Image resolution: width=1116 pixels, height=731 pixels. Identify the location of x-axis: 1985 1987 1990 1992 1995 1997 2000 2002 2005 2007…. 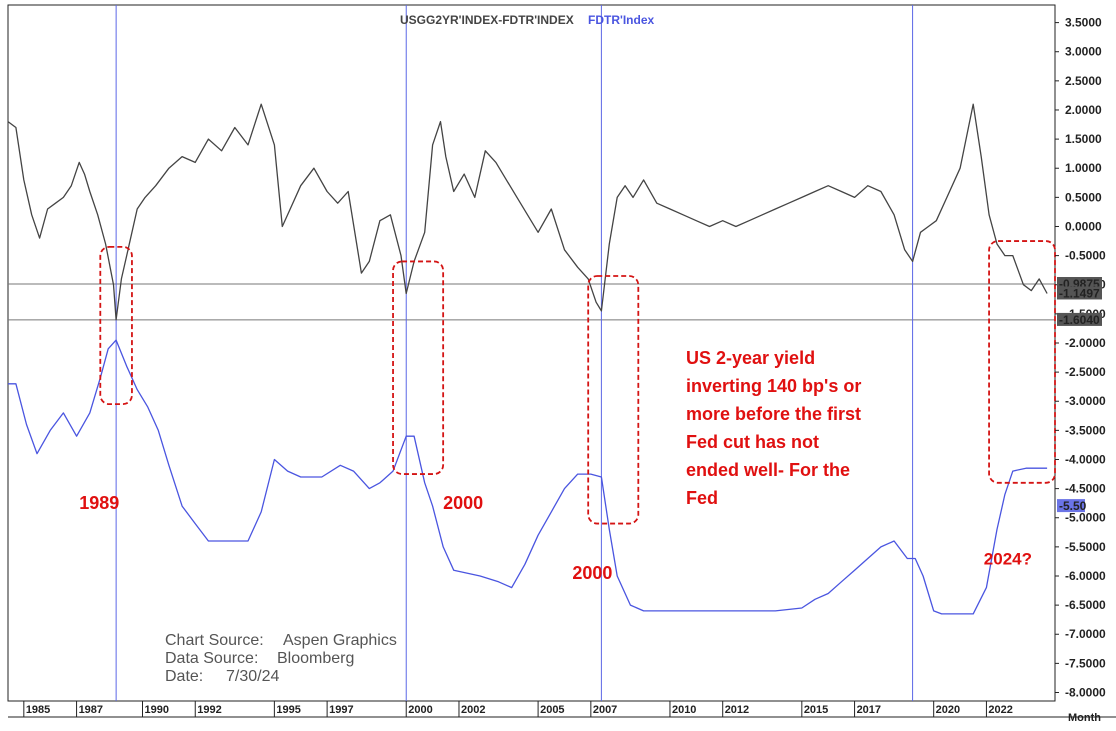
(562, 712).